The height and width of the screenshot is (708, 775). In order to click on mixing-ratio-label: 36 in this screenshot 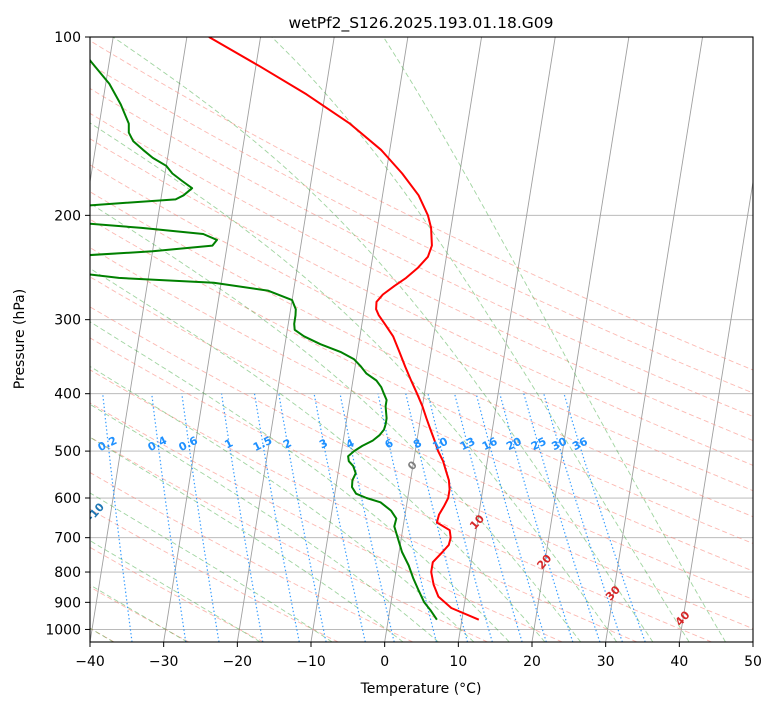, I will do `click(580, 444)`.